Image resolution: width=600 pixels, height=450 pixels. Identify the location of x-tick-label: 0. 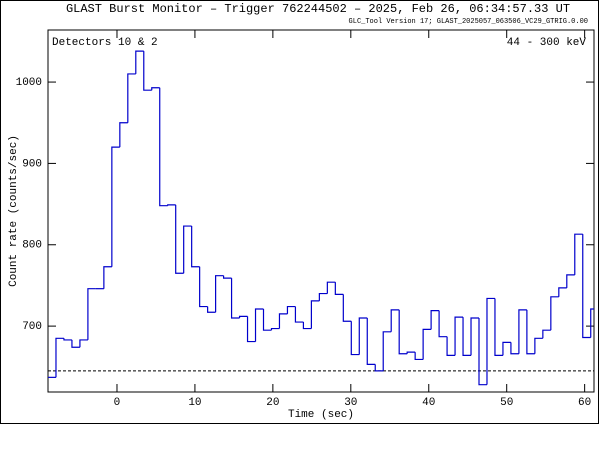
(117, 403).